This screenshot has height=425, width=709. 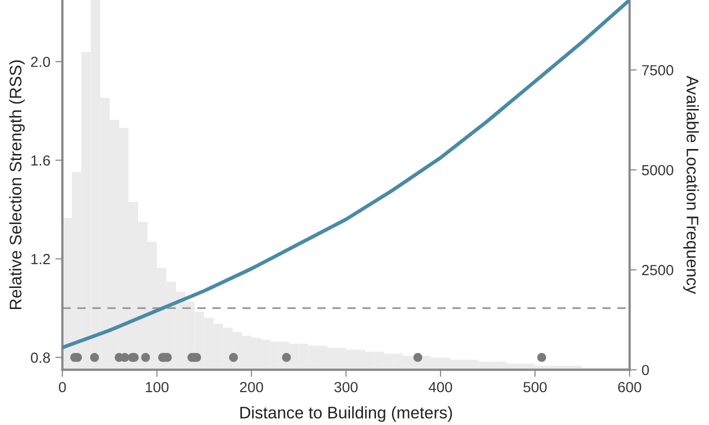 What do you see at coordinates (40, 357) in the screenshot?
I see `y-tick-label: 0.8` at bounding box center [40, 357].